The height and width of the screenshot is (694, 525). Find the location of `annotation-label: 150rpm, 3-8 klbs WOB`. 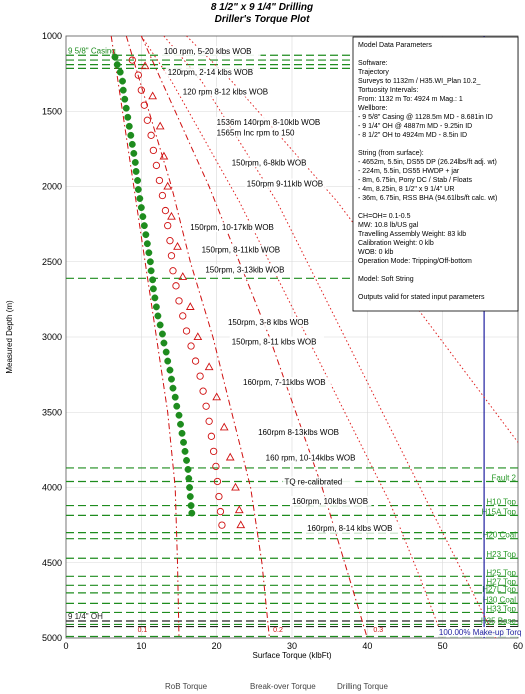

annotation-label: 150rpm, 3-8 klbs WOB is located at coordinates (268, 322).